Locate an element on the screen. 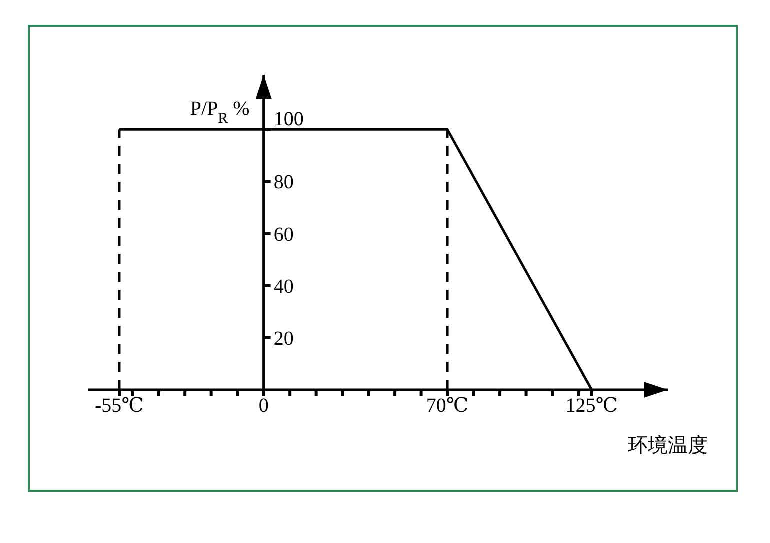  x-tick-label: -55℃ is located at coordinates (119, 406).